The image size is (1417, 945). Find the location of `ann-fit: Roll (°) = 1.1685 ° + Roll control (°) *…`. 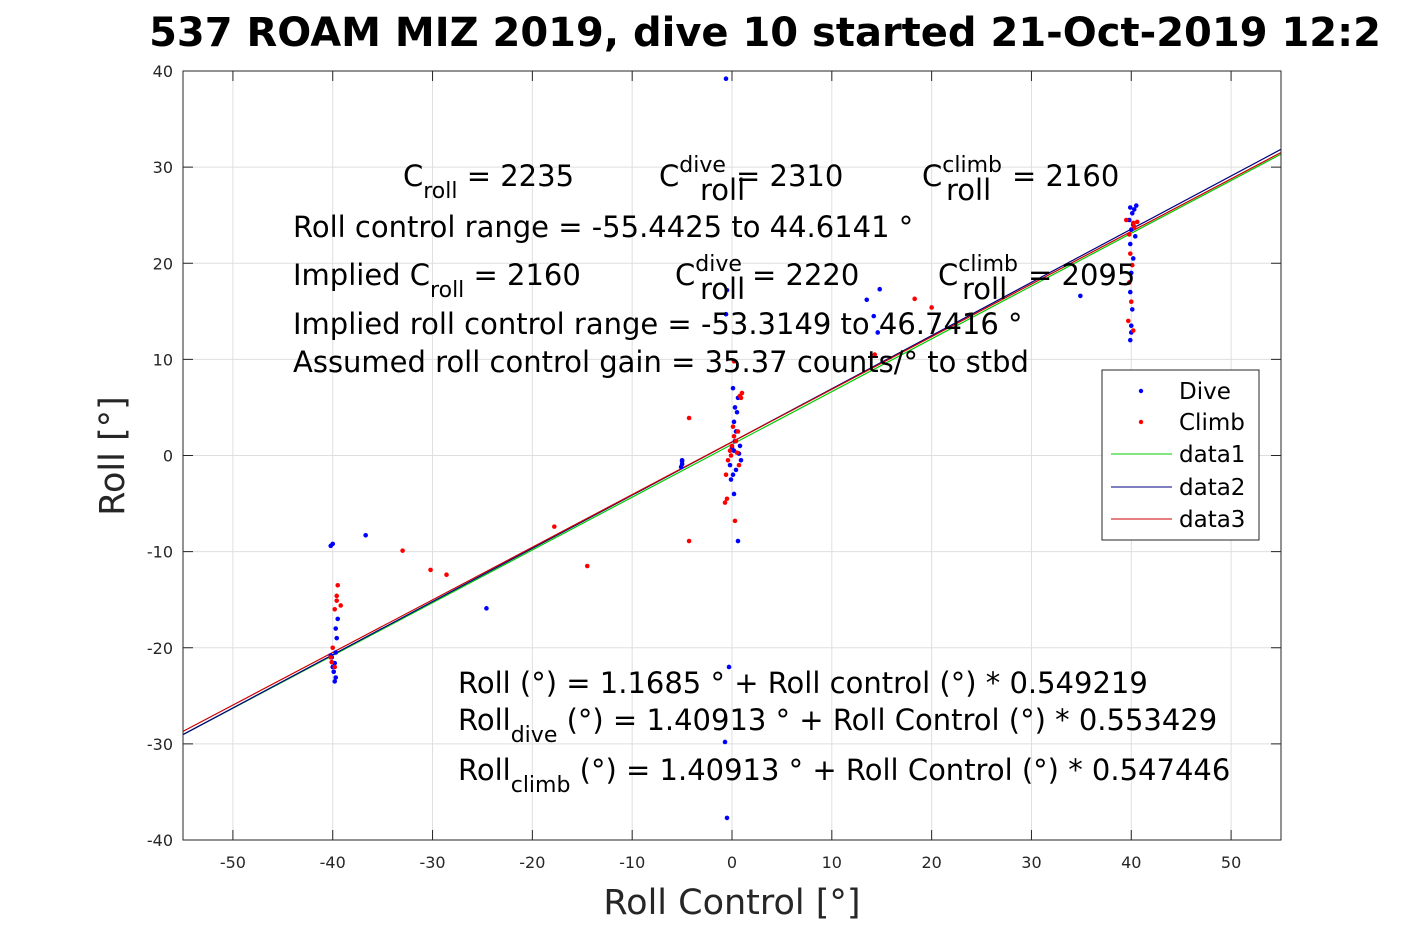

ann-fit: Roll (°) = 1.1685 ° + Roll control (°) *… is located at coordinates (803, 683).